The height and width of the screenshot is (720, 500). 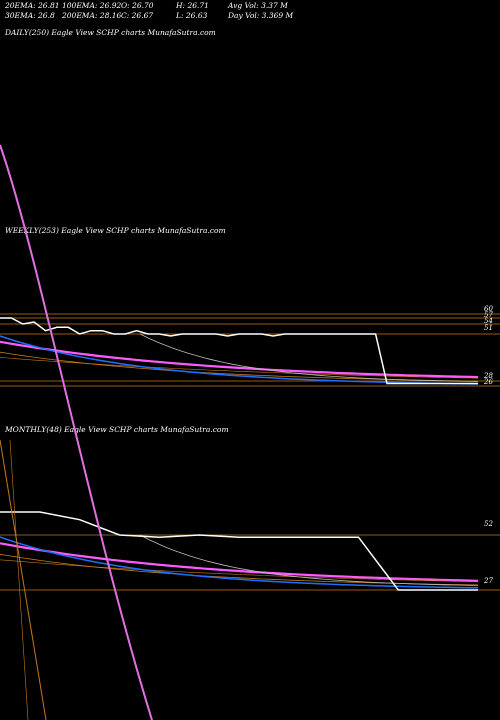 What do you see at coordinates (488, 309) in the screenshot?
I see `tick-label: 60` at bounding box center [488, 309].